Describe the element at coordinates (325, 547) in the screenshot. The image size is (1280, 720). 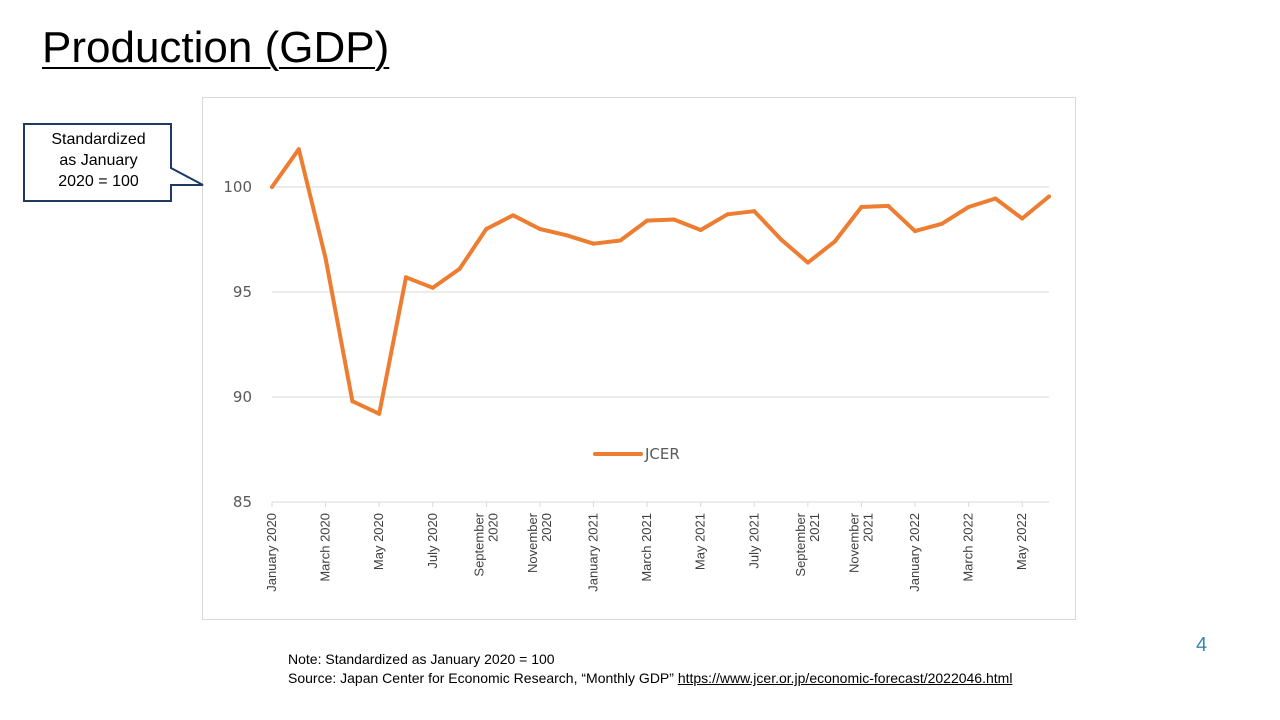
I see `x-tick-label: March 2020` at that location.